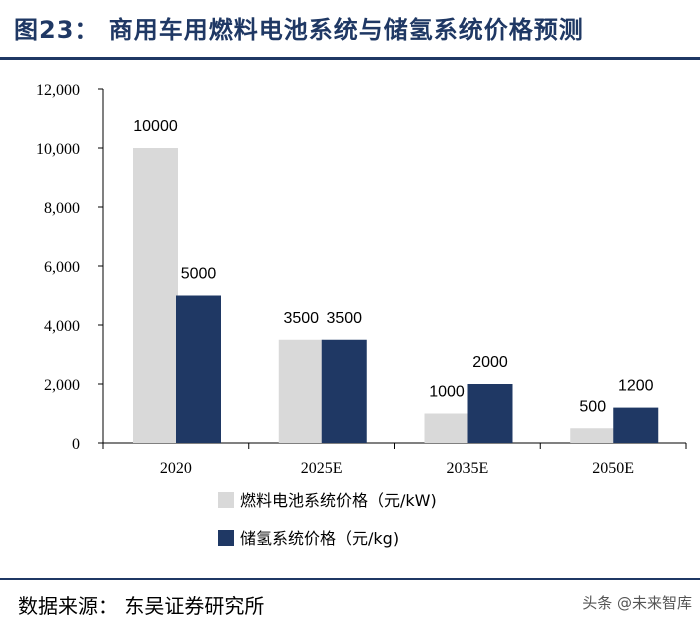 The height and width of the screenshot is (623, 700). What do you see at coordinates (447, 392) in the screenshot?
I see `data-label: 1000` at bounding box center [447, 392].